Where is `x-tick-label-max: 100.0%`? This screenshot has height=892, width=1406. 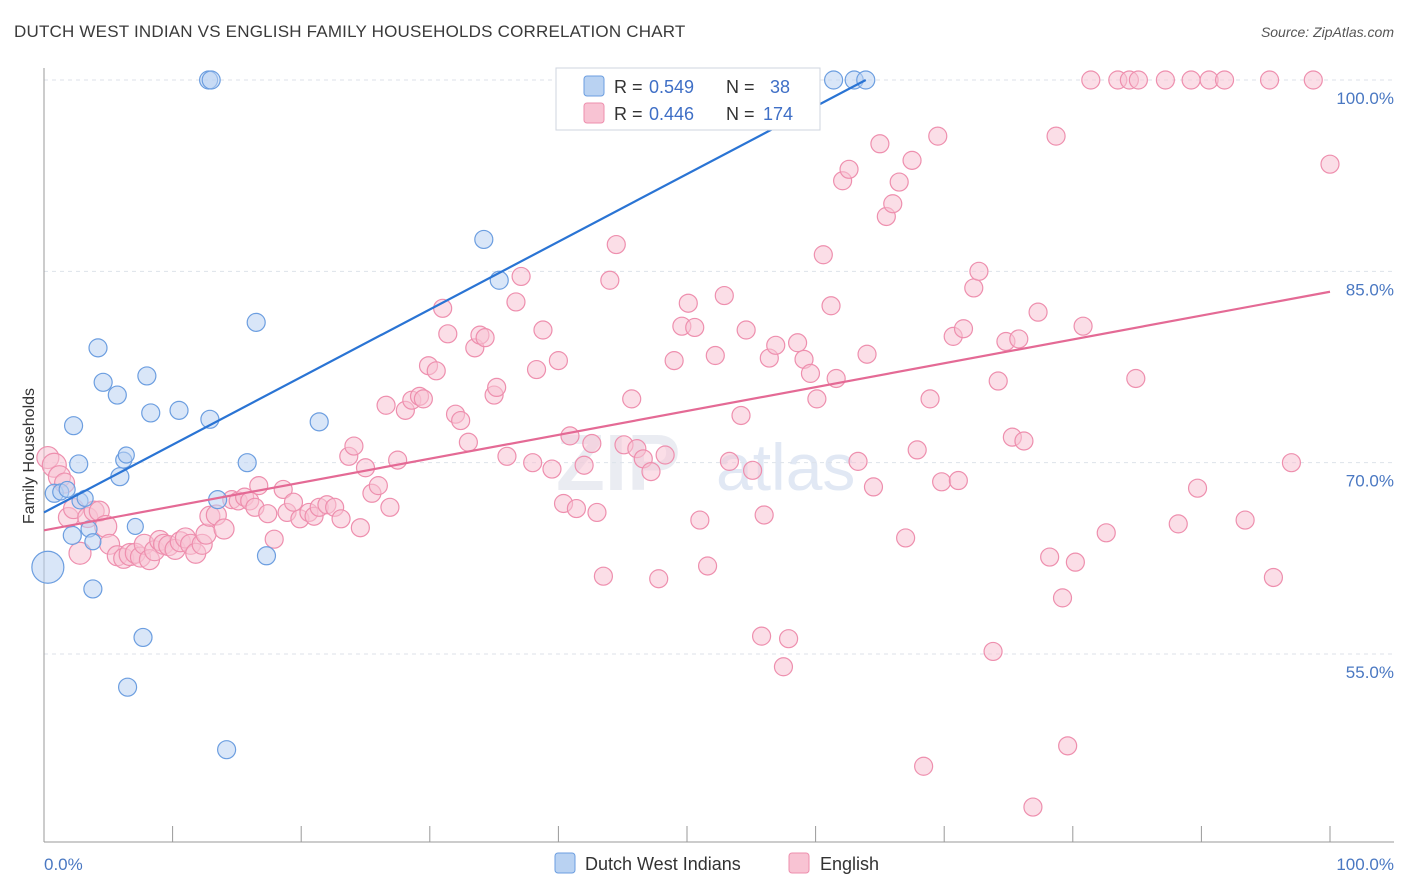
x-tick-label-max: 100.0% is located at coordinates (1365, 864).